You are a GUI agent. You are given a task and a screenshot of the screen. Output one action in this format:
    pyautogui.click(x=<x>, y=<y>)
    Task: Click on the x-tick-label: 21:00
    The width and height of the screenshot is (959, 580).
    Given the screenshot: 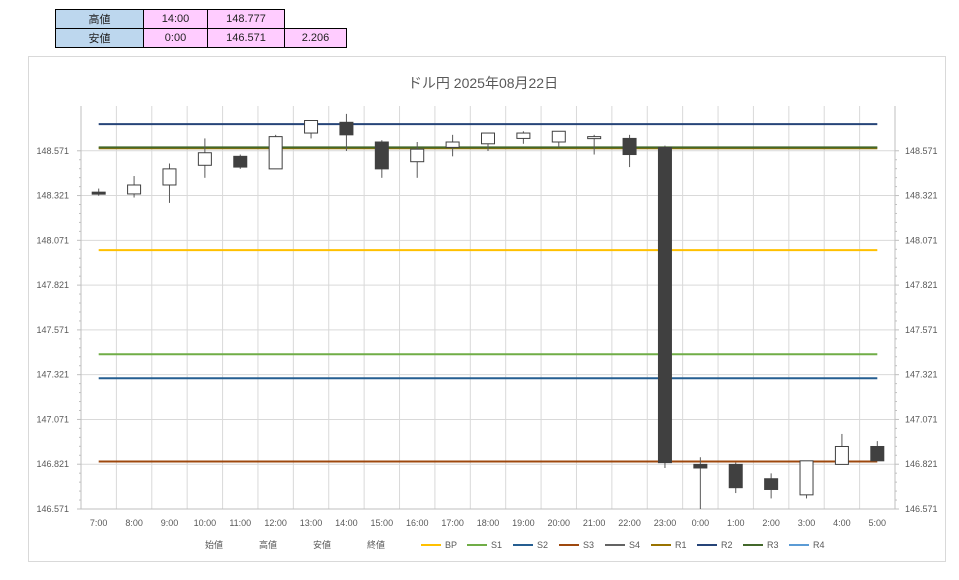 What is the action you would take?
    pyautogui.click(x=594, y=523)
    